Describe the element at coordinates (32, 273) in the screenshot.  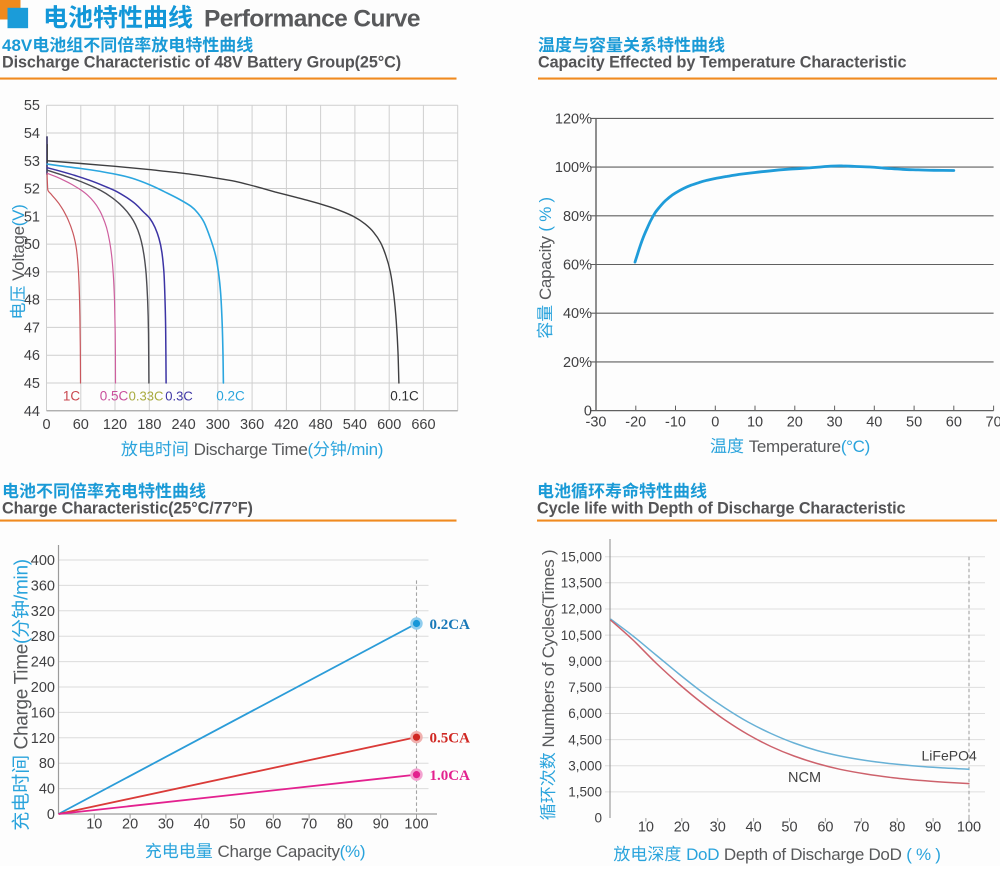
I see `svg-text: 49` at that location.